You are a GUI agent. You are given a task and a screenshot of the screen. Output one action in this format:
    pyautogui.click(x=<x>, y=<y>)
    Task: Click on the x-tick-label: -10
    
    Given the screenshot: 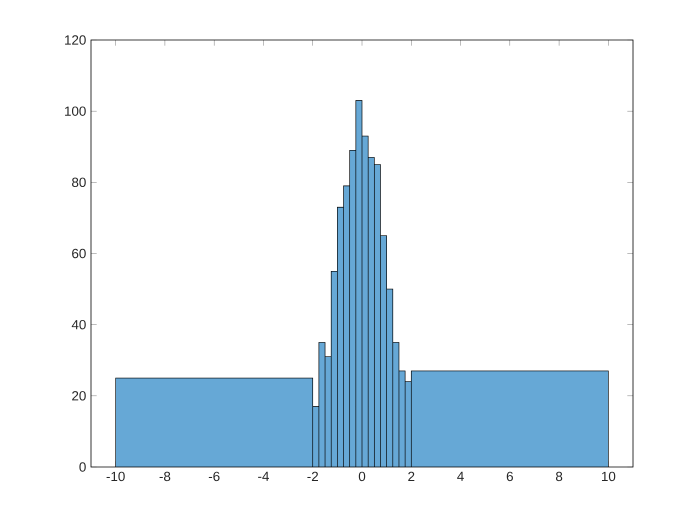 What is the action you would take?
    pyautogui.click(x=115, y=477)
    